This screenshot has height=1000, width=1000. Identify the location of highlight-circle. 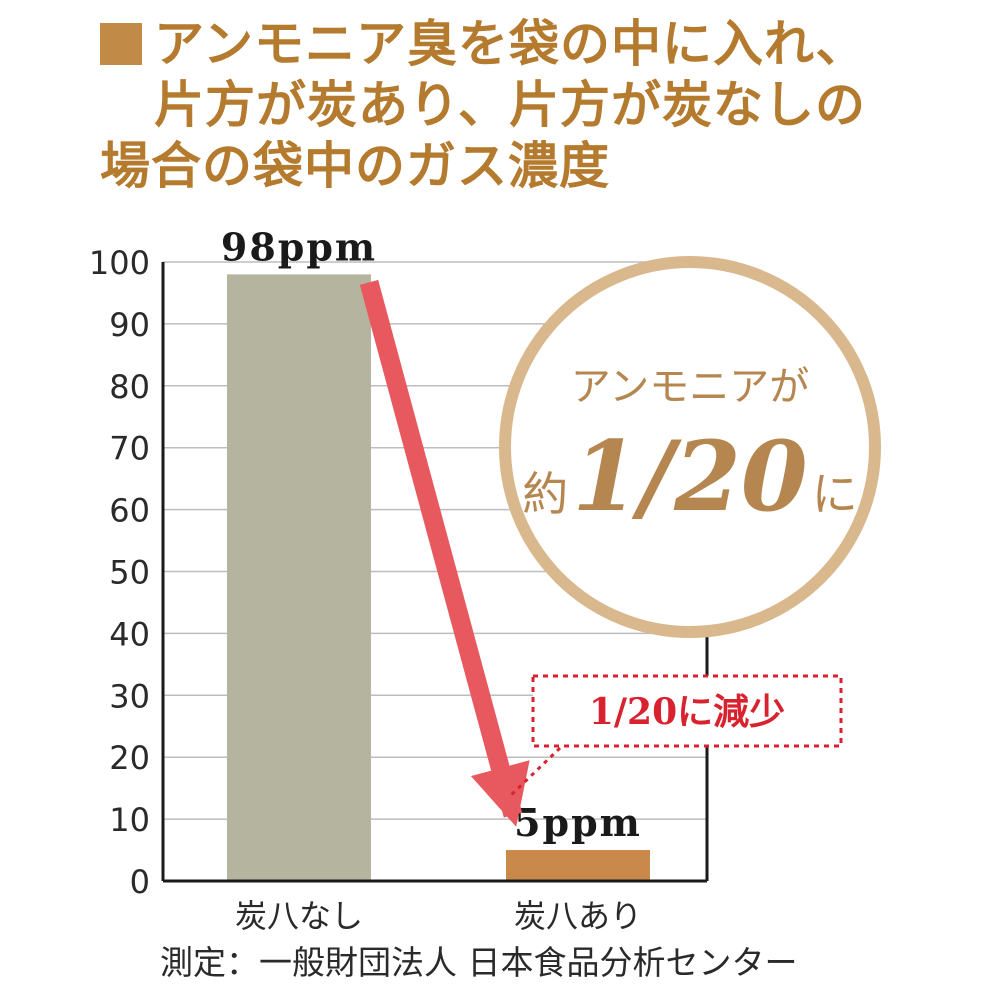
(690, 447).